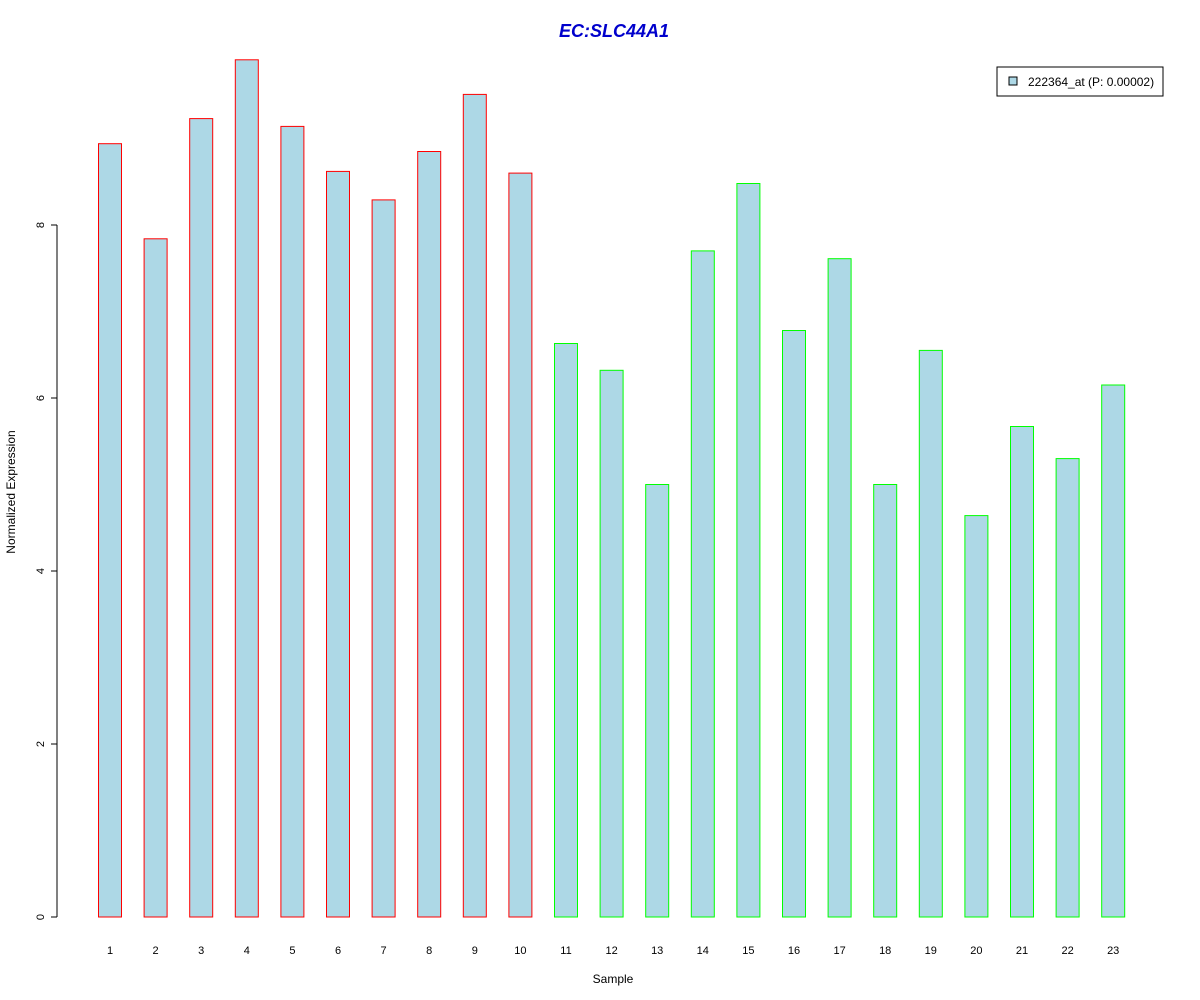 This screenshot has width=1200, height=1000. What do you see at coordinates (1067, 951) in the screenshot?
I see `x-tick-label: 22` at bounding box center [1067, 951].